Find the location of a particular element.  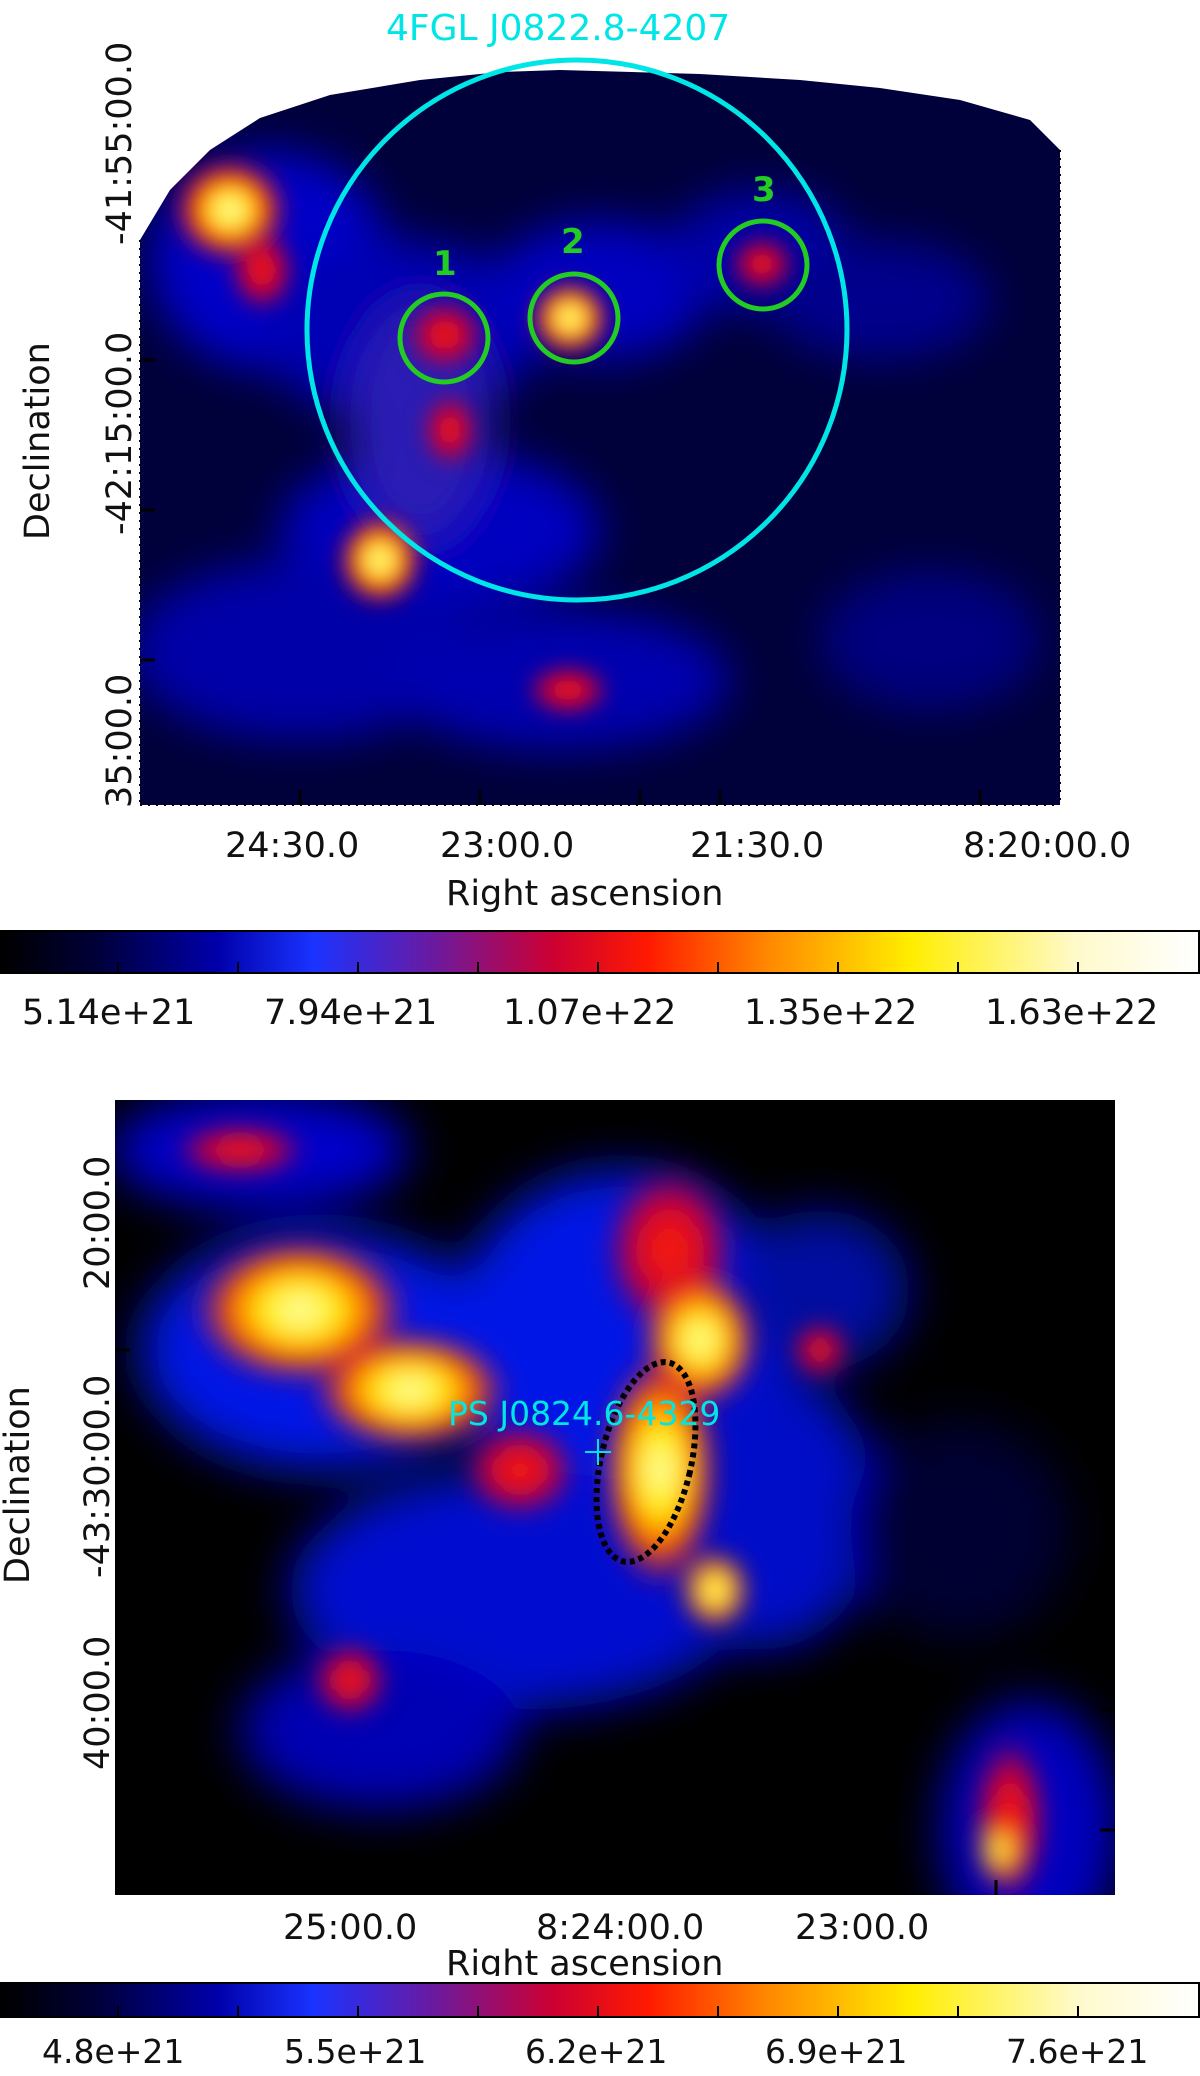

top-colorbar-ticks is located at coordinates (598, 968).